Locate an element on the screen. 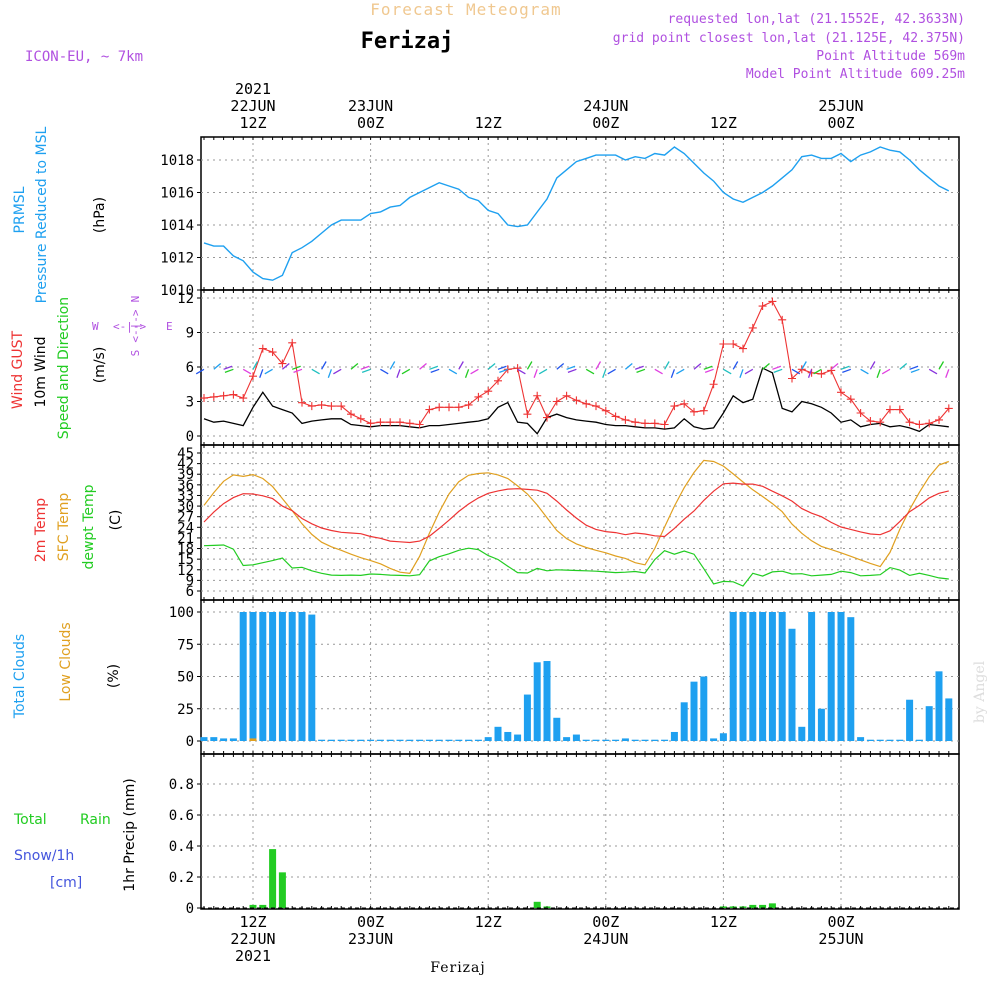 The image size is (1000, 1000). compass-west: W is located at coordinates (95, 326).